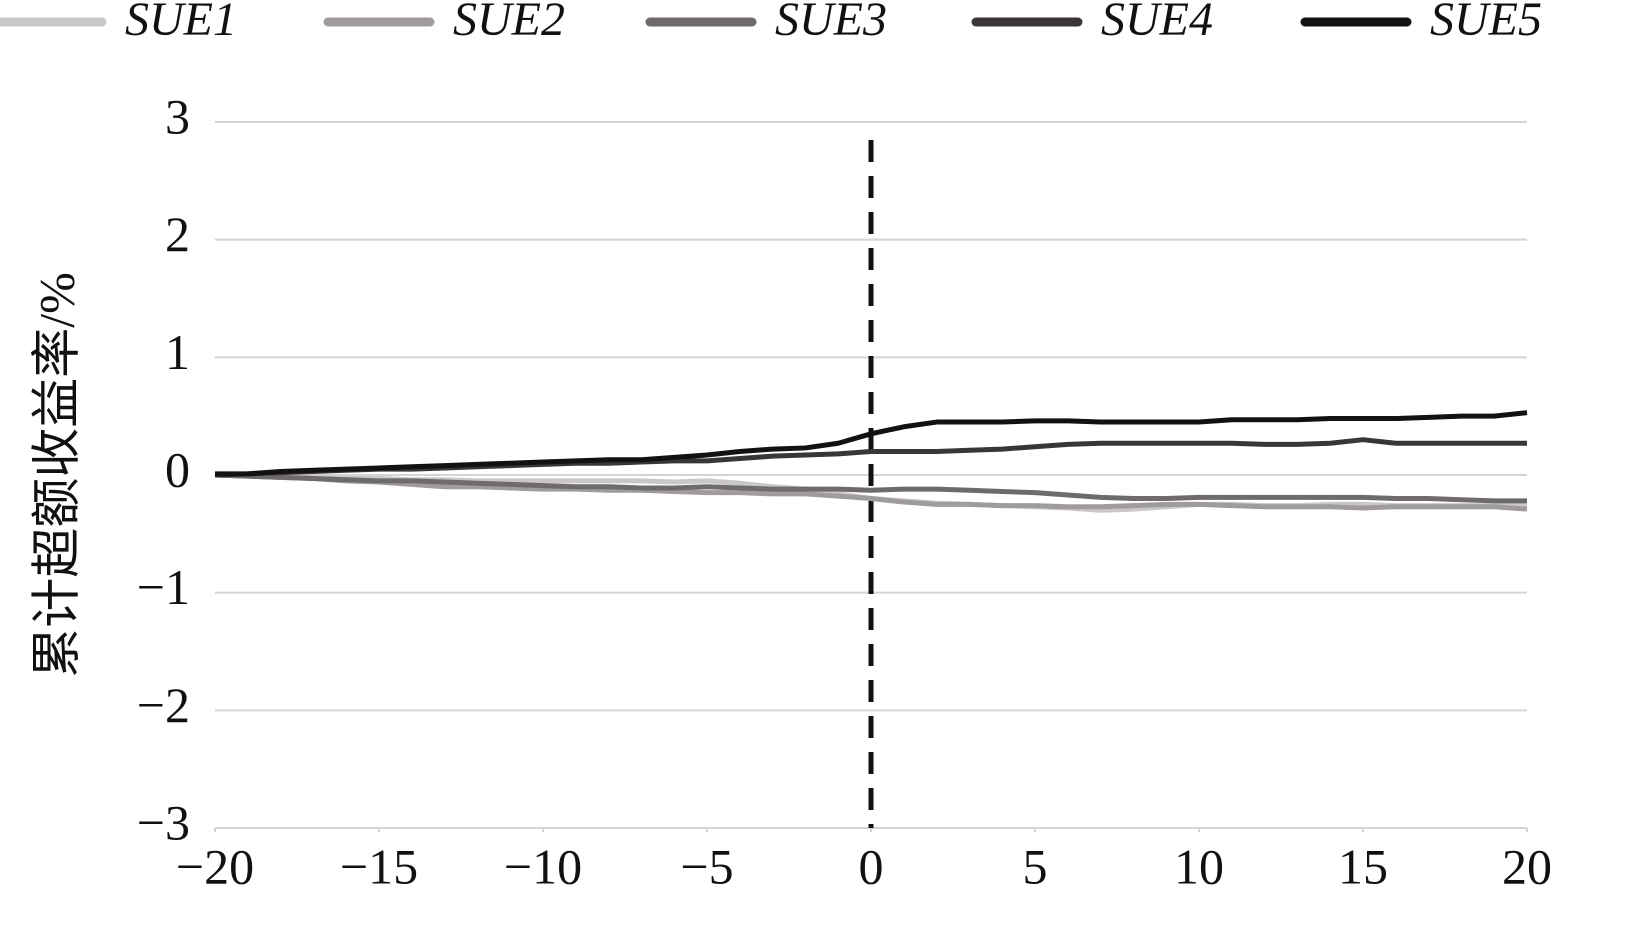 This screenshot has height=939, width=1648. I want to click on y-tick-label: 3, so click(177, 116).